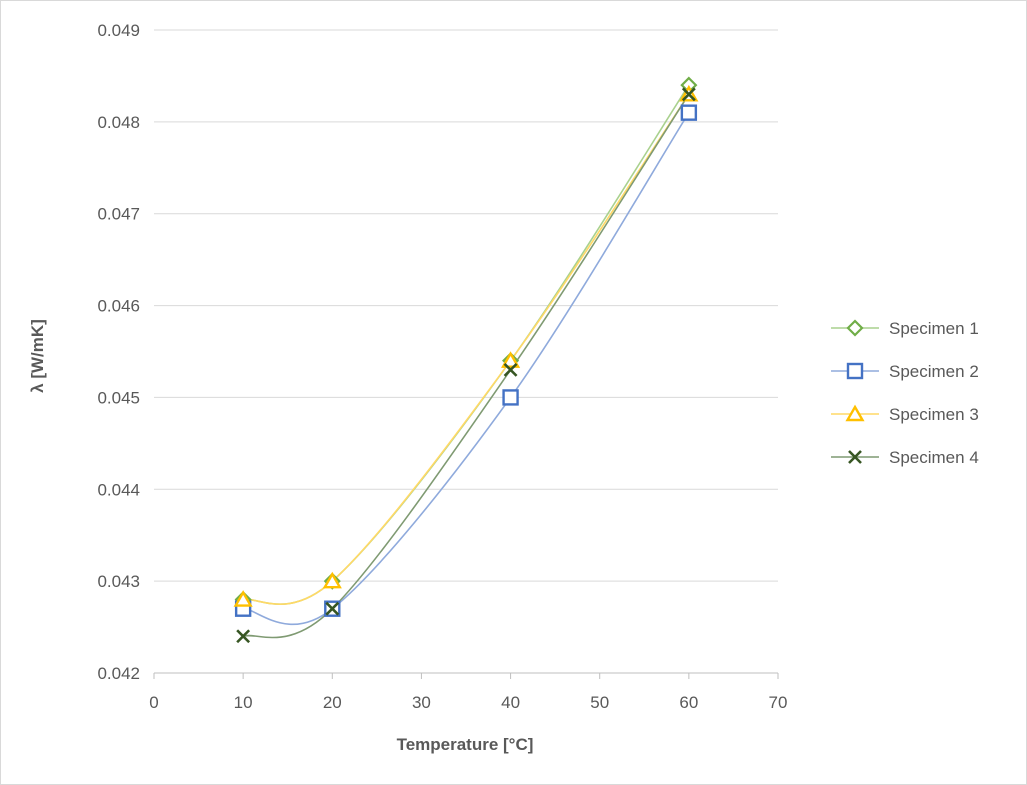  What do you see at coordinates (421, 702) in the screenshot?
I see `x-tick-label: 30` at bounding box center [421, 702].